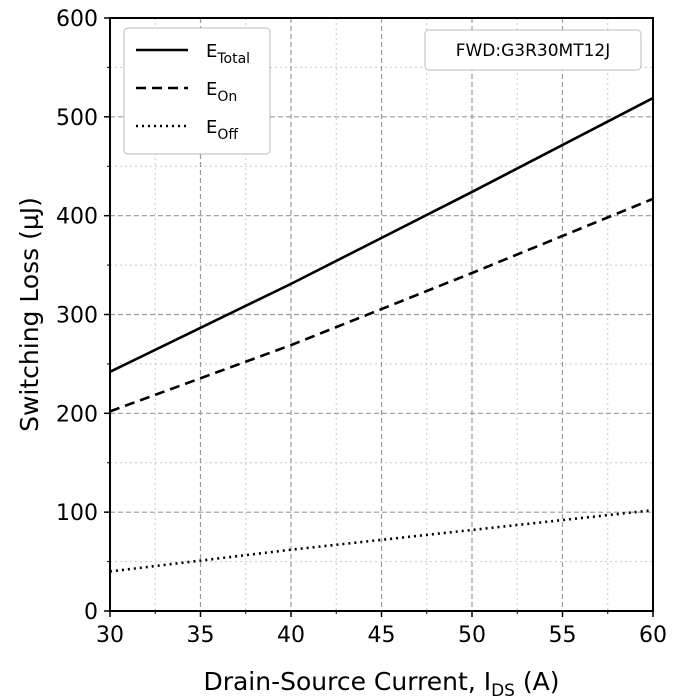  I want to click on y-axis-label: Switching Loss (µJ), so click(29, 314).